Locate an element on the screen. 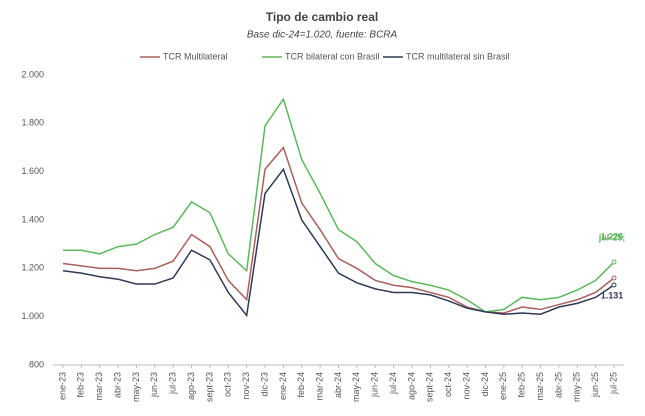  x-tick-label: nov-23 is located at coordinates (246, 386).